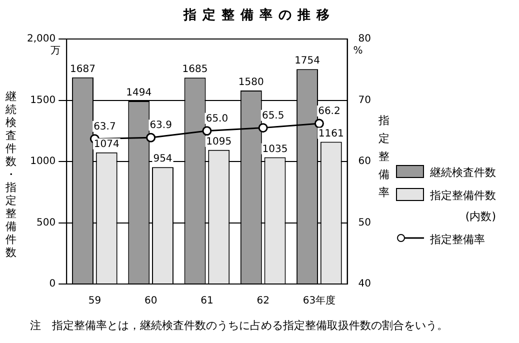 This screenshot has width=519, height=343. What do you see at coordinates (105, 126) in the screenshot?
I see `data-label: 63.7` at bounding box center [105, 126].